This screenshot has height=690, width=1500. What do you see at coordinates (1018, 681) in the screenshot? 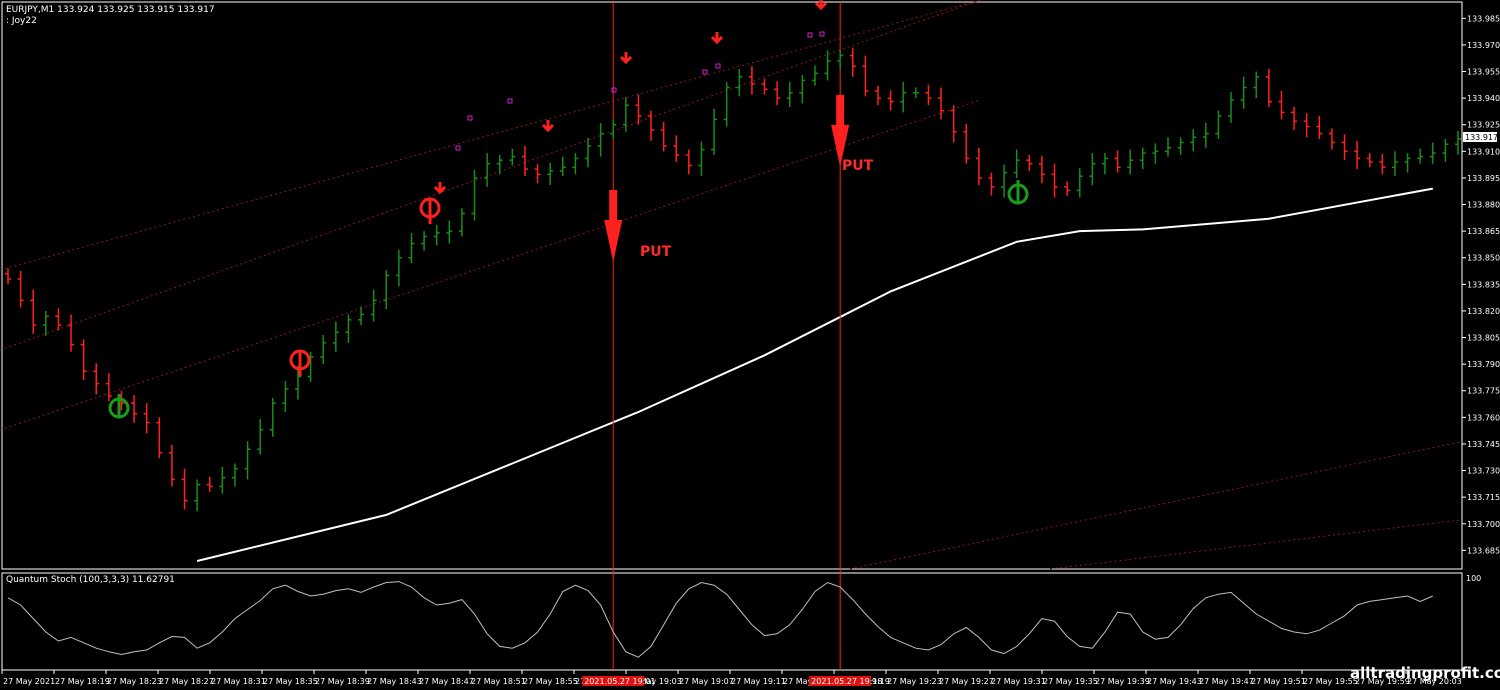
I see `x-tick-label: 27 May 19:31` at bounding box center [1018, 681].